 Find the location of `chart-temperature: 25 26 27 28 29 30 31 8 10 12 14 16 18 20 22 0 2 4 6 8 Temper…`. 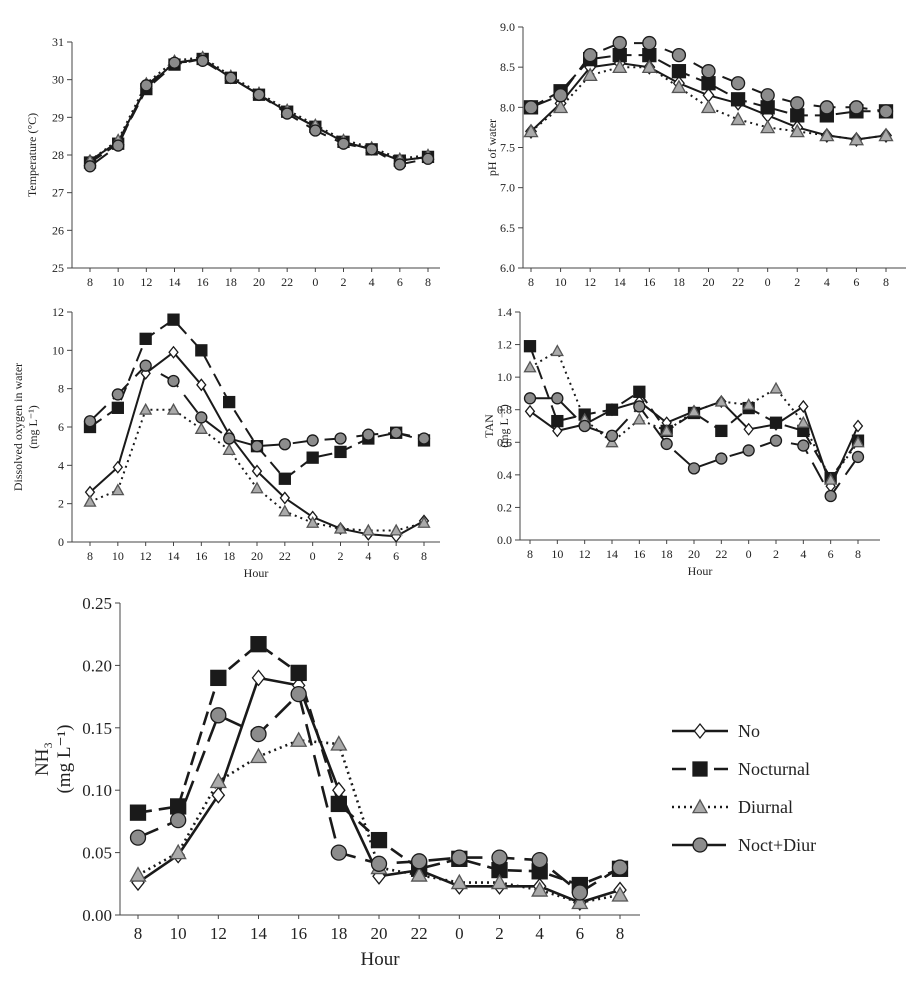

chart-temperature: 25 26 27 28 29 30 31 8 10 12 14 16 18 20 22 0 2 4 6 8 Temper… is located at coordinates (232, 162).